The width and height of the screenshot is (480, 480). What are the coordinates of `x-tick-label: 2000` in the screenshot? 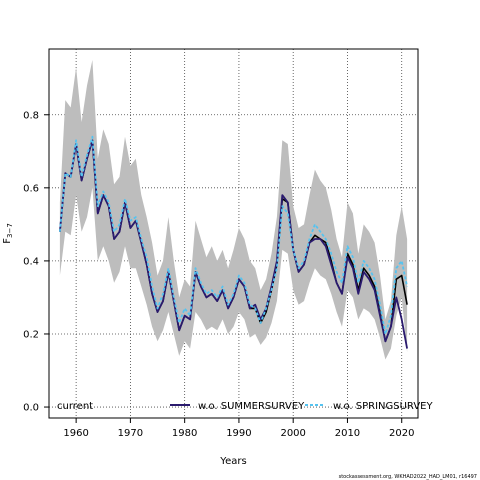 It's located at (292, 433).